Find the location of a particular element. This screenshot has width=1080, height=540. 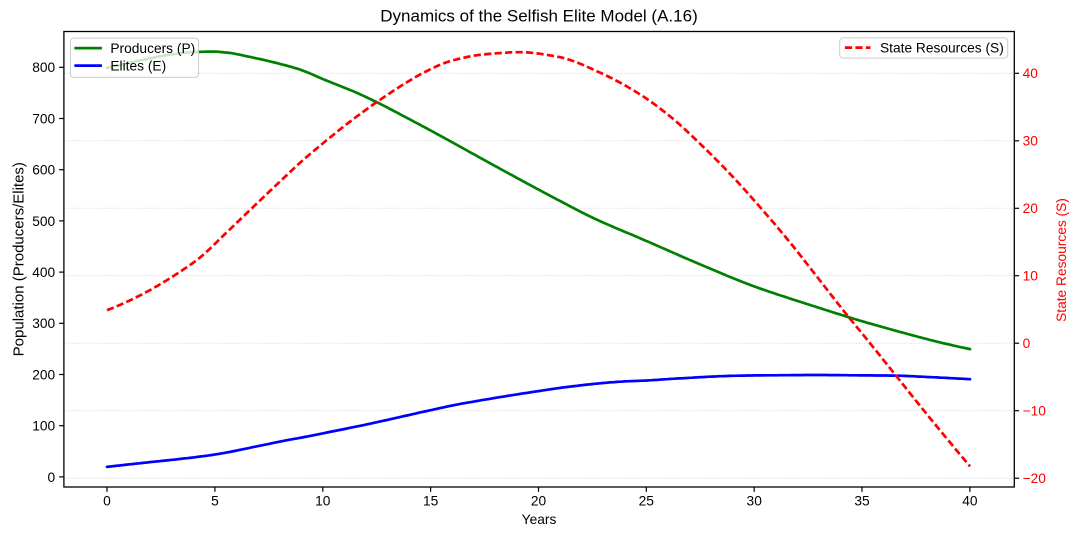

svg-text: Elites (E) is located at coordinates (138, 66).